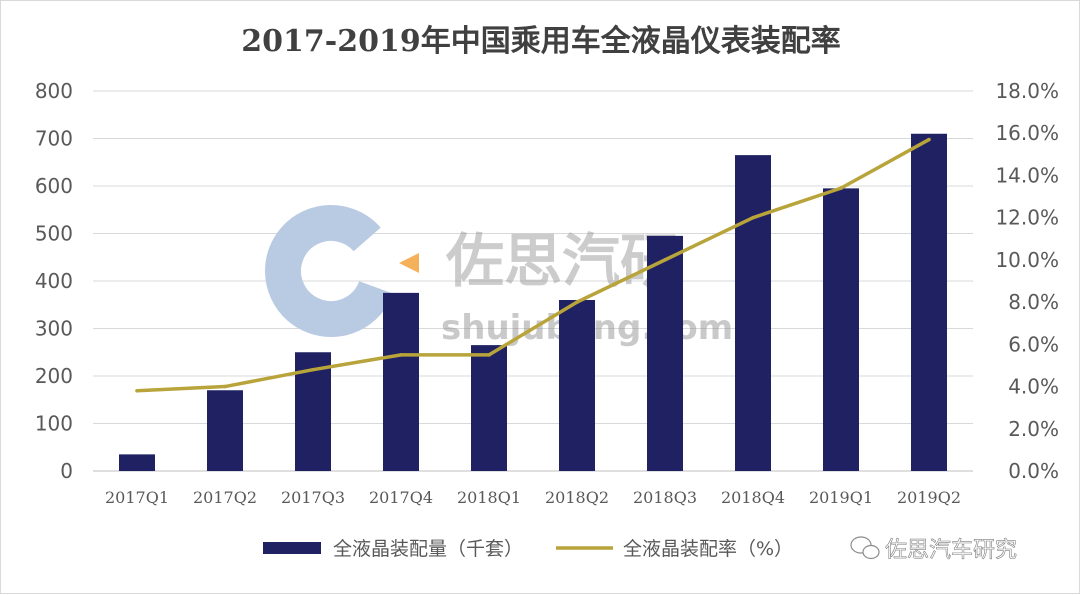  I want to click on legend-line-label: 全液晶装配率（%）, so click(708, 549).